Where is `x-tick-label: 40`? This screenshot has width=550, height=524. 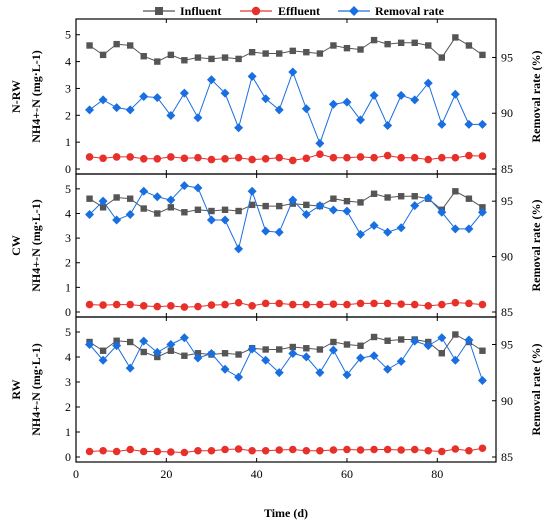 x-tick-label: 40 is located at coordinates (257, 474).